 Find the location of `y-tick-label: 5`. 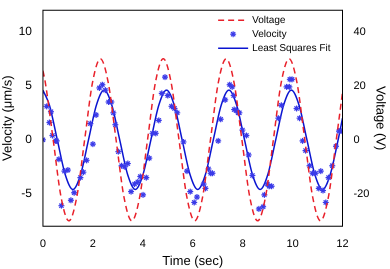

y-tick-label: 5 is located at coordinates (28, 85).